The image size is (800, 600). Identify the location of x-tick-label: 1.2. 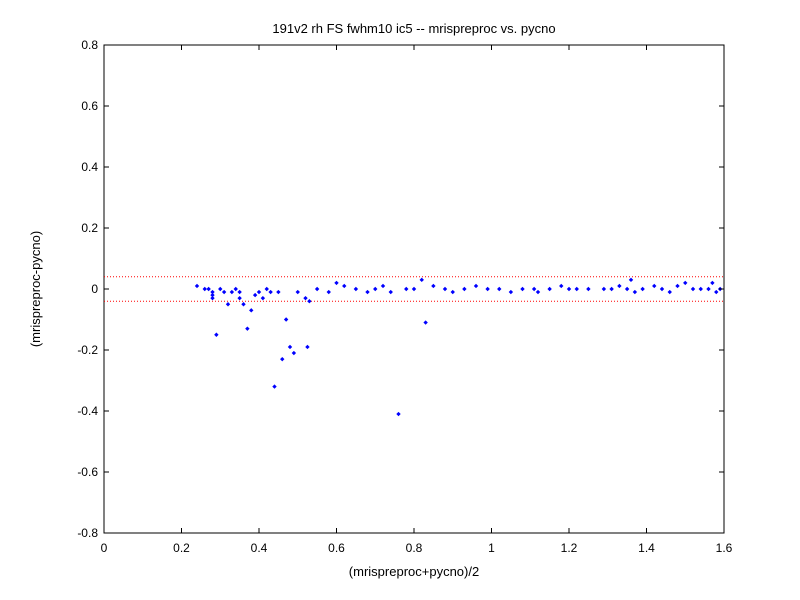
(569, 548).